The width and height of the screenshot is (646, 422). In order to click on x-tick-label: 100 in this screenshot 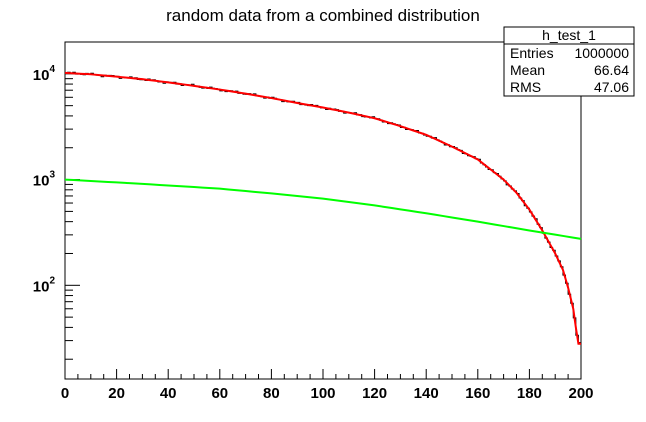, I will do `click(322, 393)`.